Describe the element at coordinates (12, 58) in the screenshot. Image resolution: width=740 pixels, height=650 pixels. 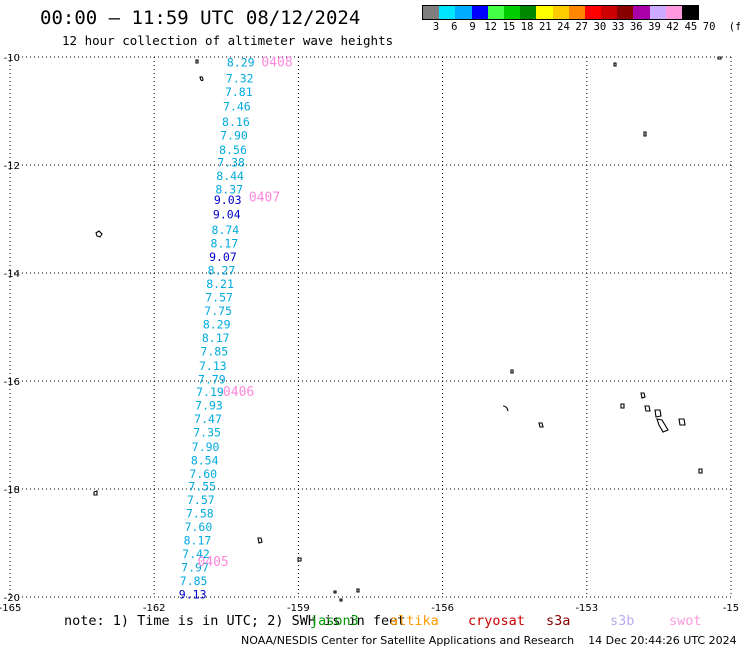
I see `y-tick-label: -10` at that location.